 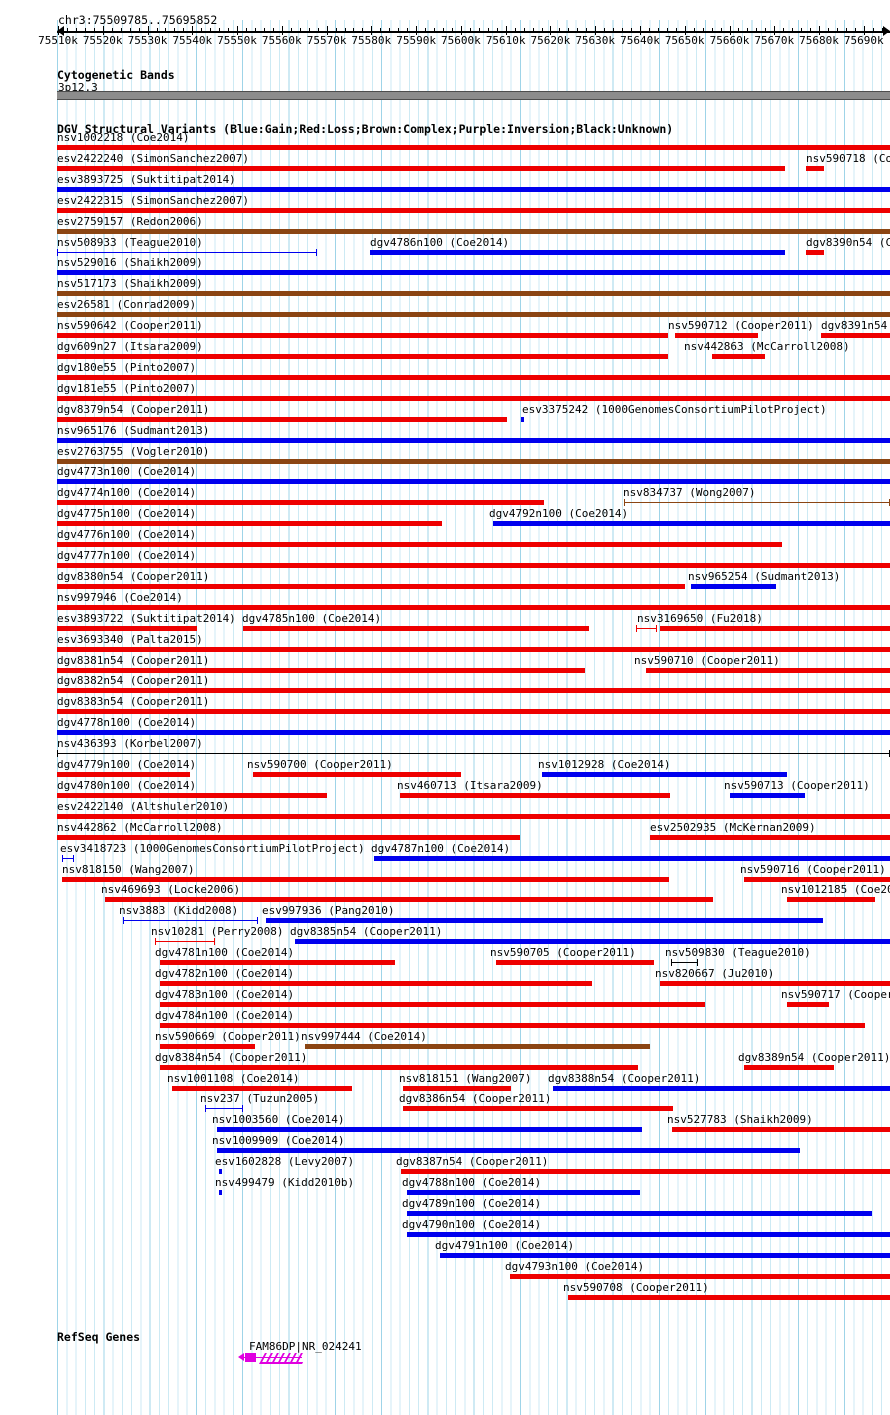 I want to click on cytoband-bar, so click(x=473, y=95).